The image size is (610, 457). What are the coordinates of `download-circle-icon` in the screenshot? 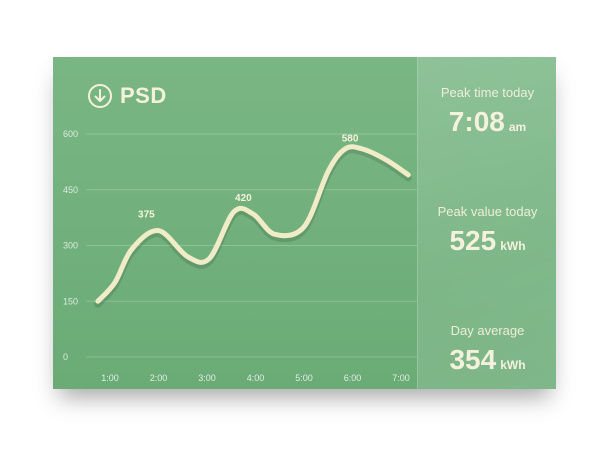 It's located at (100, 96).